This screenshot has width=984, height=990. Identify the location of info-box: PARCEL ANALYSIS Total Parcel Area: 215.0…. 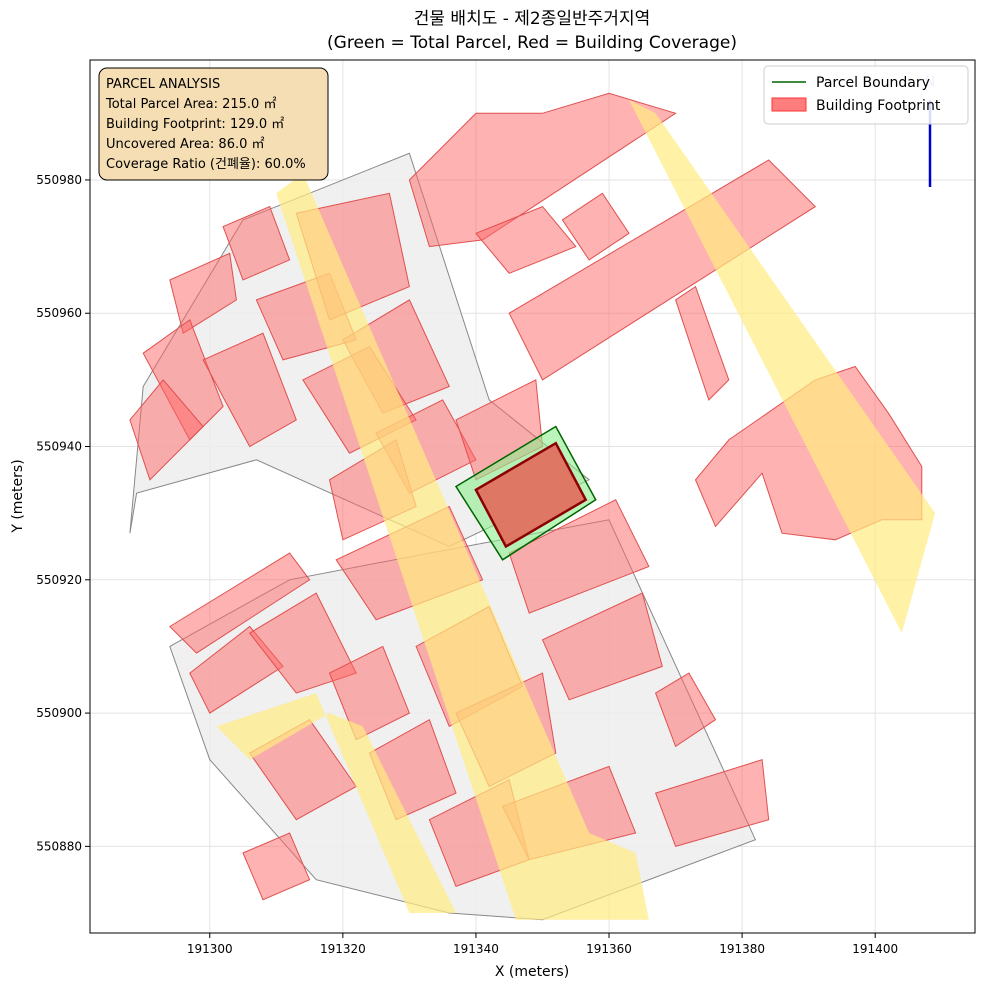
(213, 124).